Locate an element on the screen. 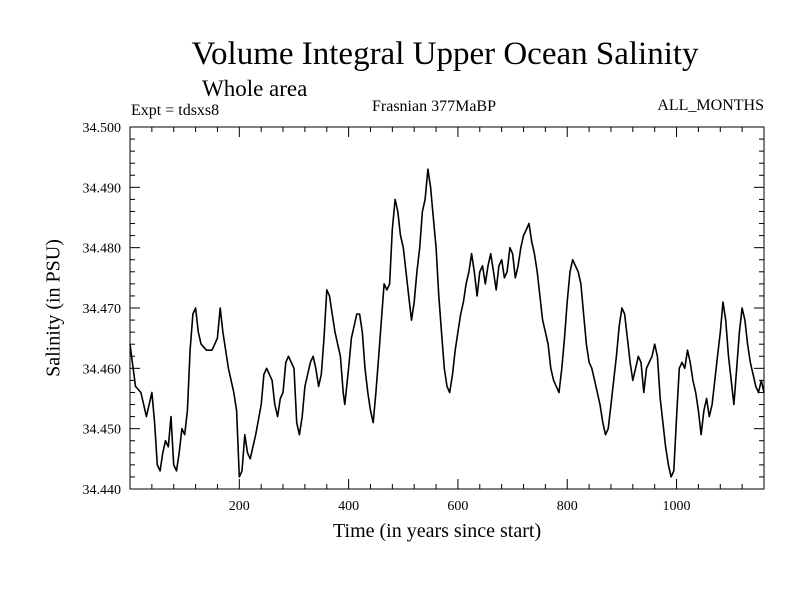  y-tick-label: 34.460 is located at coordinates (102, 369).